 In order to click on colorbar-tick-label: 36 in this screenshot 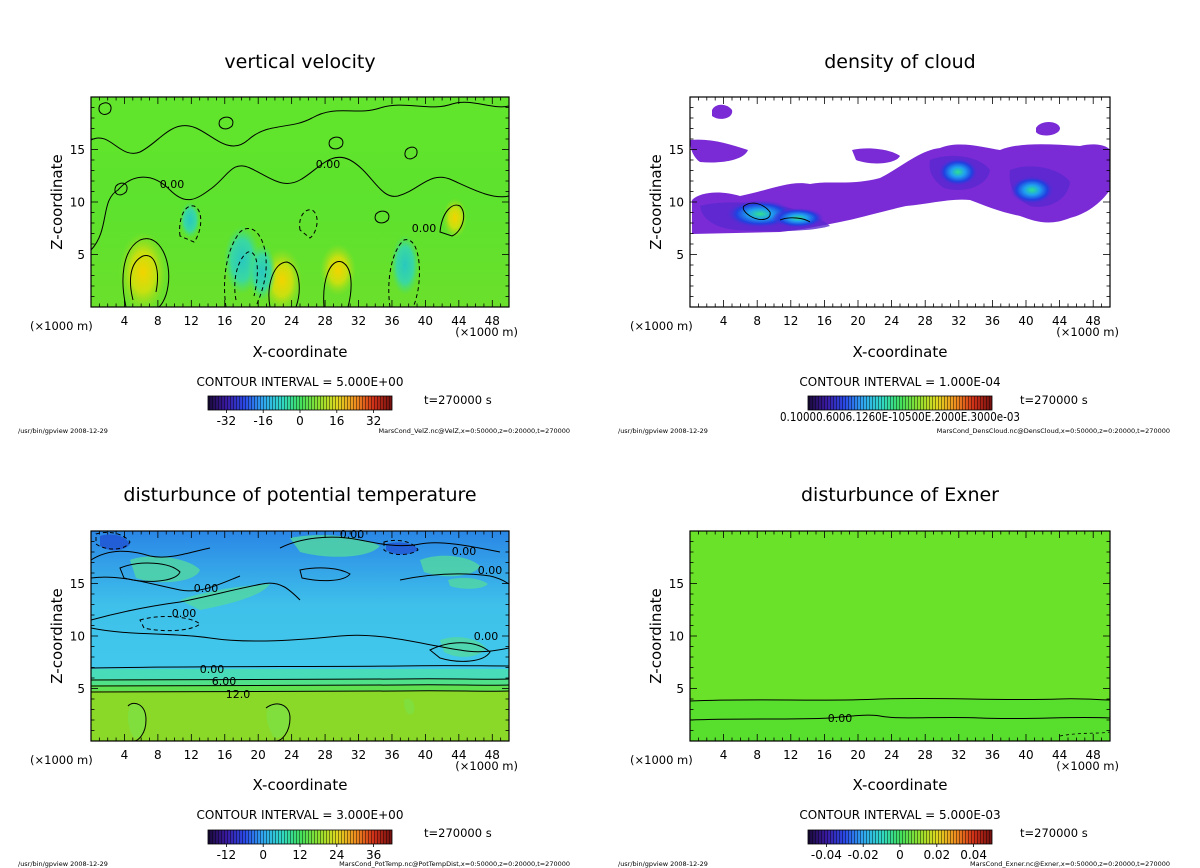, I will do `click(373, 855)`.